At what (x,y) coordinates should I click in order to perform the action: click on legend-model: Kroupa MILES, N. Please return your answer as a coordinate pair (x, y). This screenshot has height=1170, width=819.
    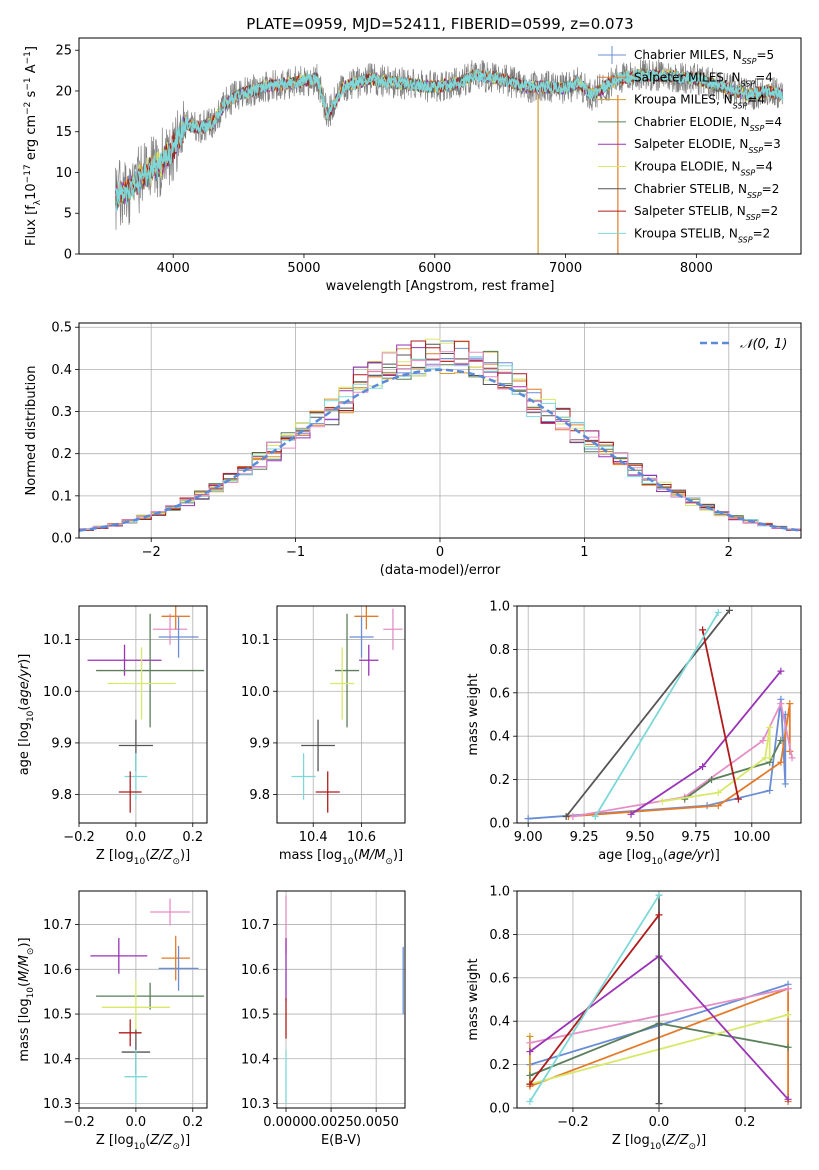
    Looking at the image, I should click on (683, 100).